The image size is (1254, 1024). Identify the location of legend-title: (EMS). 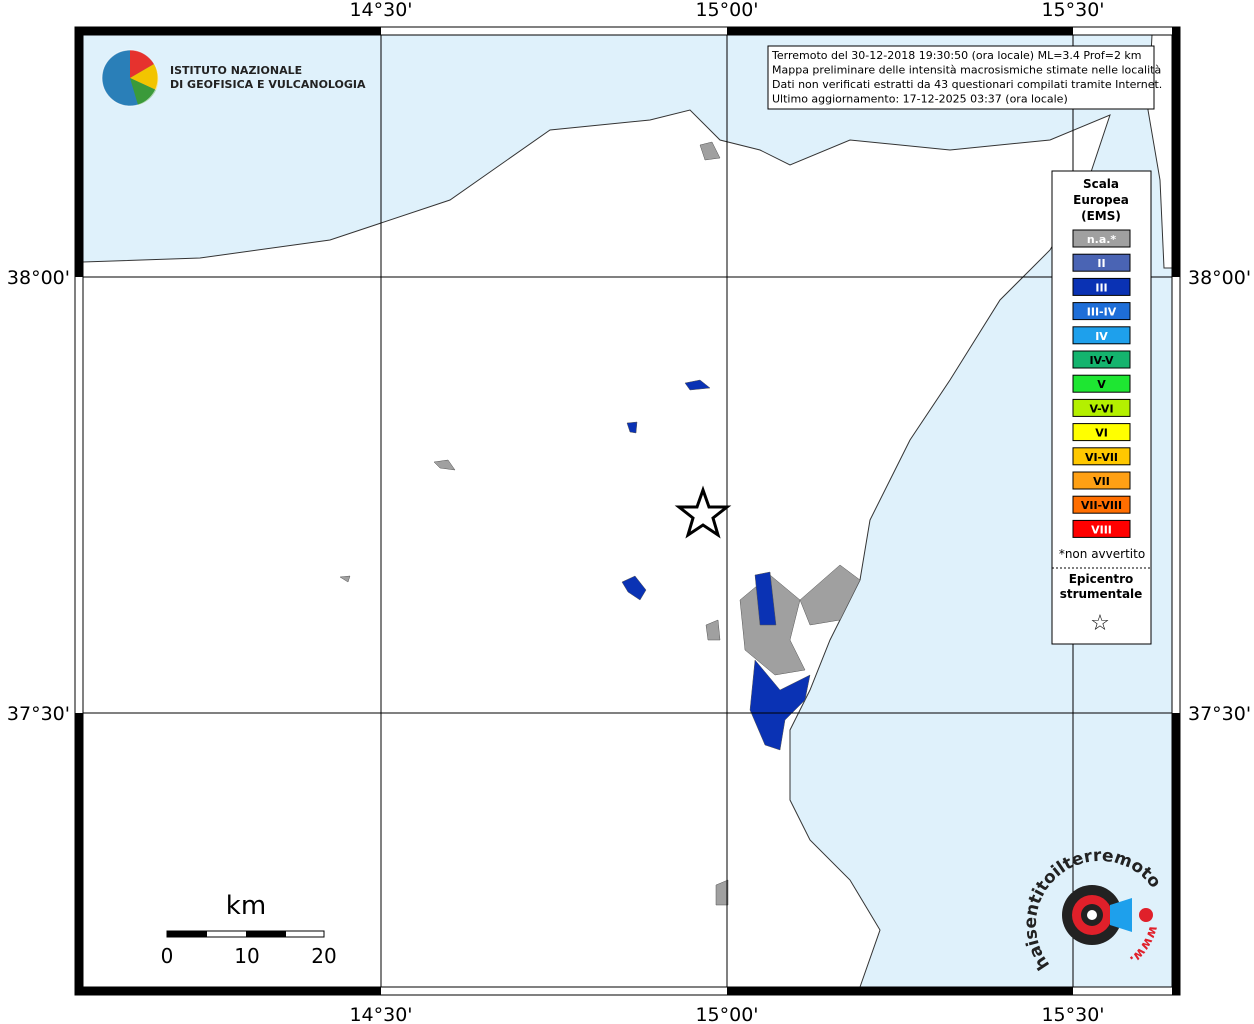
(1101, 216).